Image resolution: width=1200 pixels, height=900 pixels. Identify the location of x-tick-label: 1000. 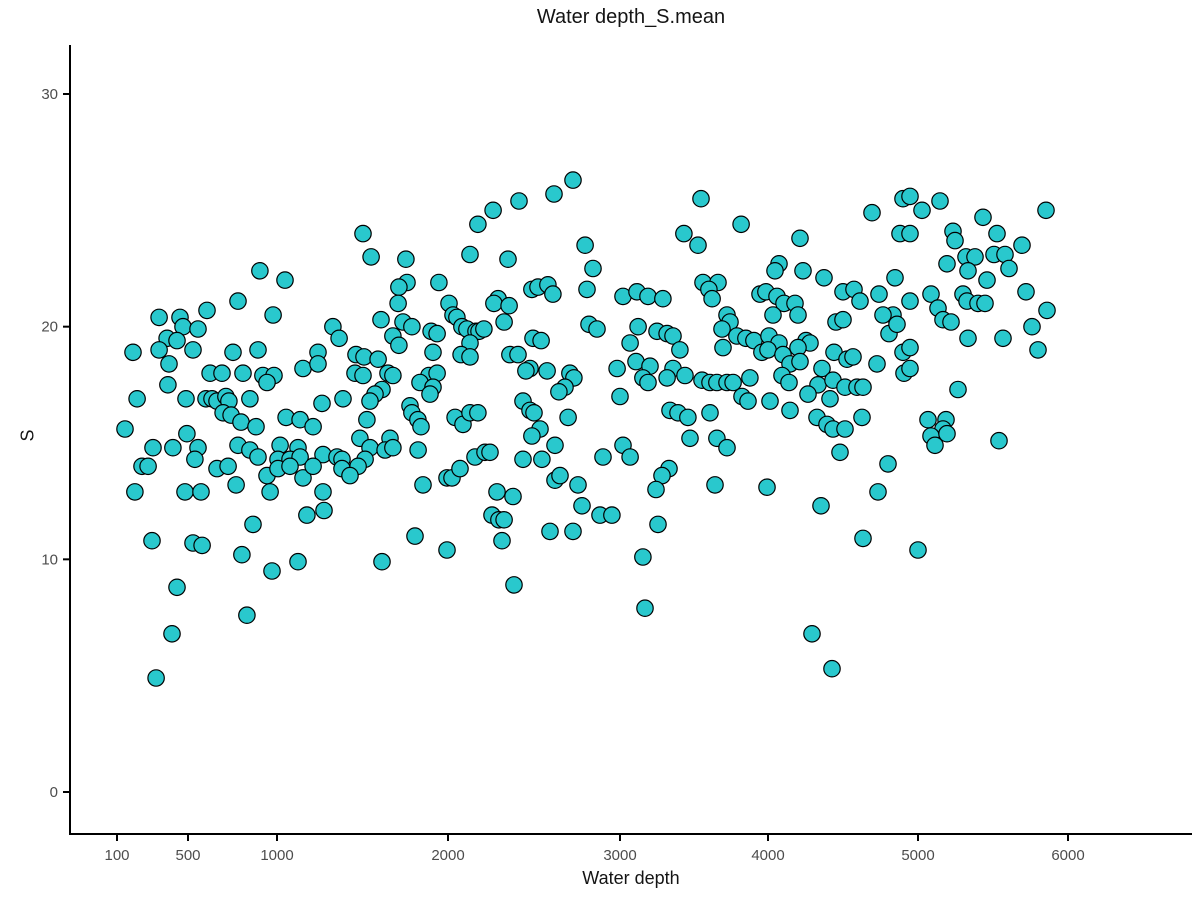
(276, 855).